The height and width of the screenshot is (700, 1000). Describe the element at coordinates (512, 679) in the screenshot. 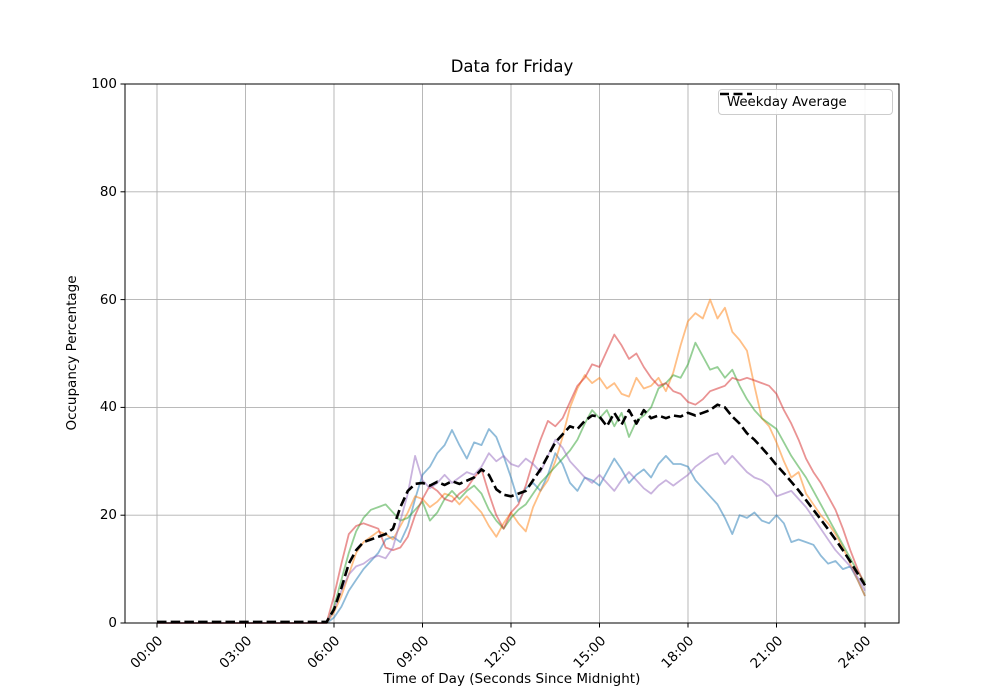

I see `x-axis-label: Time of Day (Seconds Since Midnight)` at that location.